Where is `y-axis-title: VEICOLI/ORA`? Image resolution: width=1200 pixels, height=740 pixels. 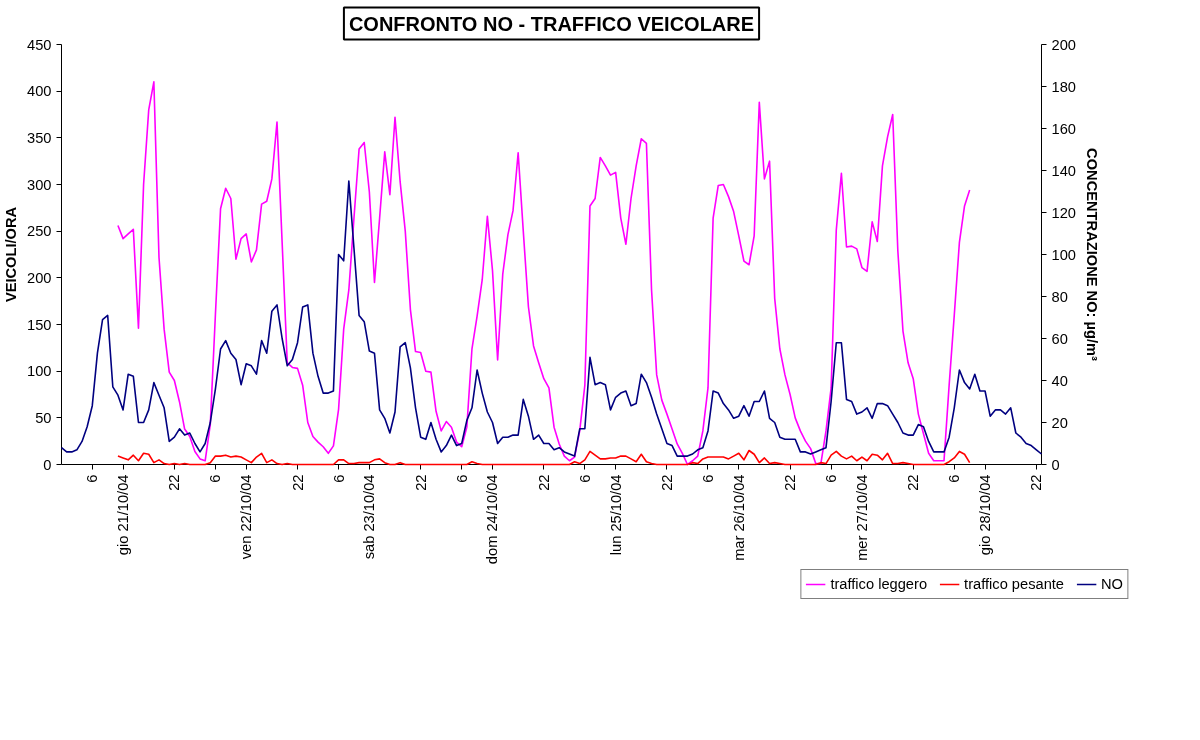
y-axis-title: VEICOLI/ORA is located at coordinates (11, 254).